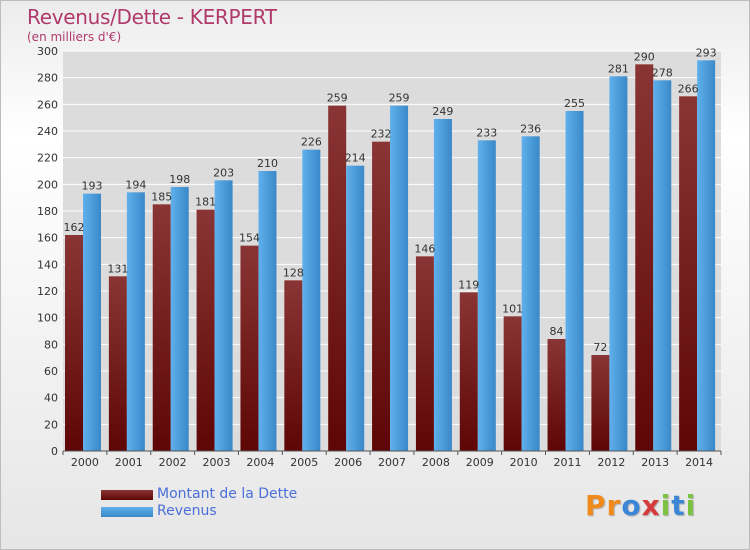 This screenshot has width=750, height=550. Describe the element at coordinates (51, 344) in the screenshot. I see `y-tick-label: 80` at that location.